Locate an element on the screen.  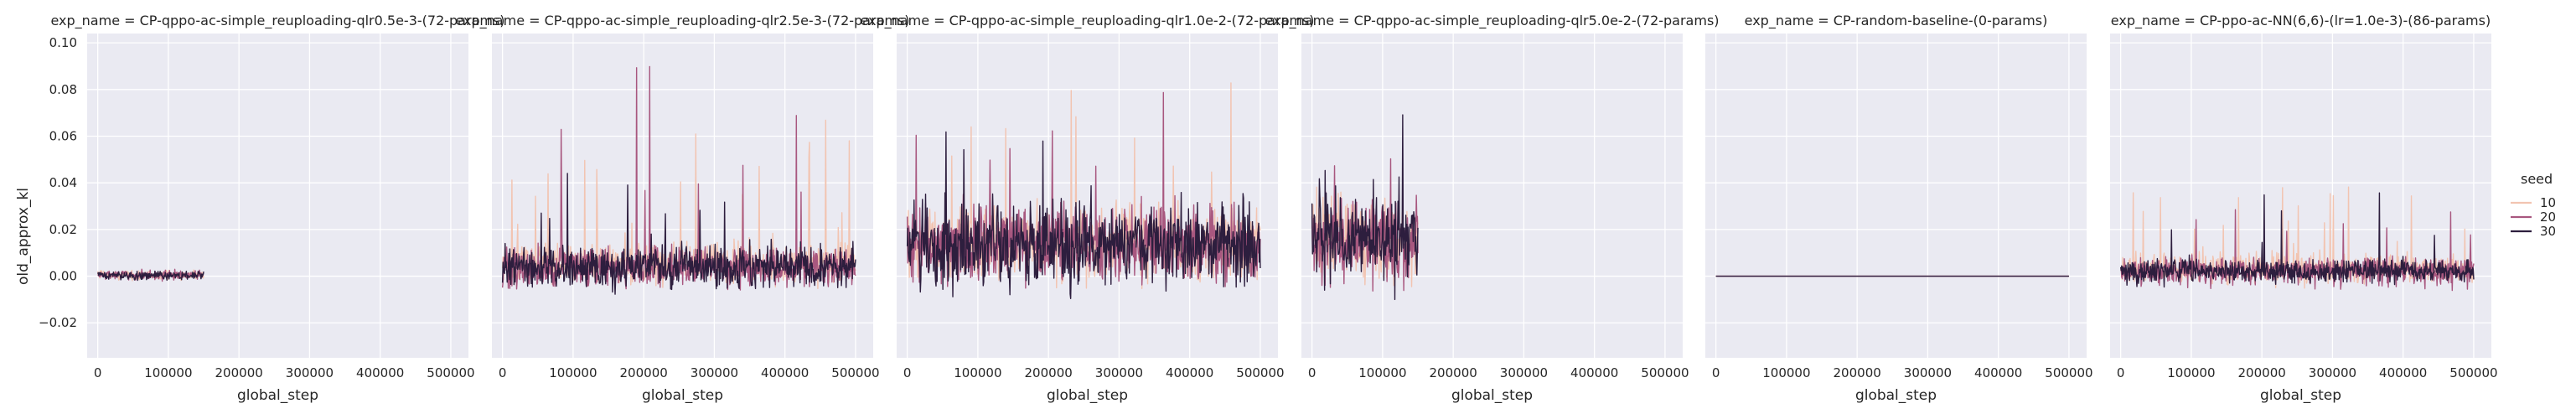
y-tick-label: 0.08 is located at coordinates (63, 89).